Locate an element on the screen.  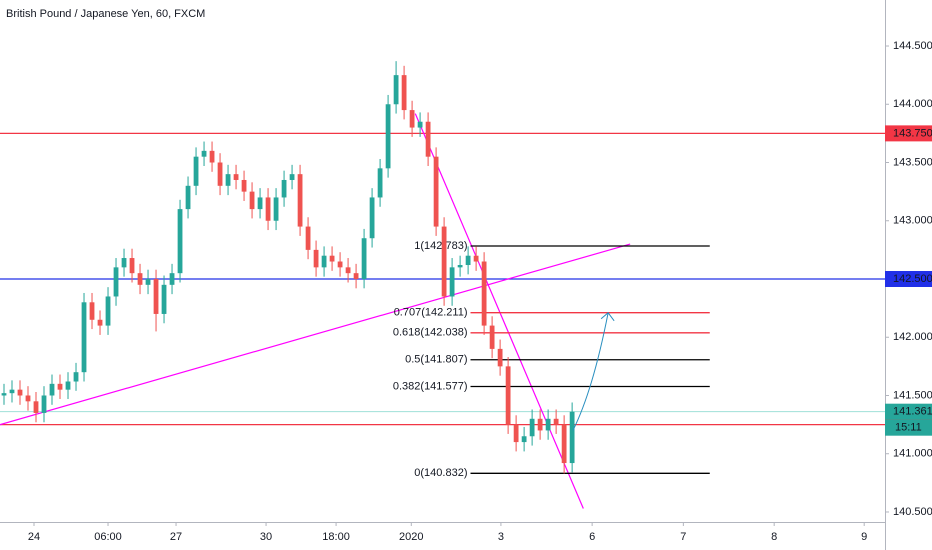
price-label: 141.361 is located at coordinates (912, 412).